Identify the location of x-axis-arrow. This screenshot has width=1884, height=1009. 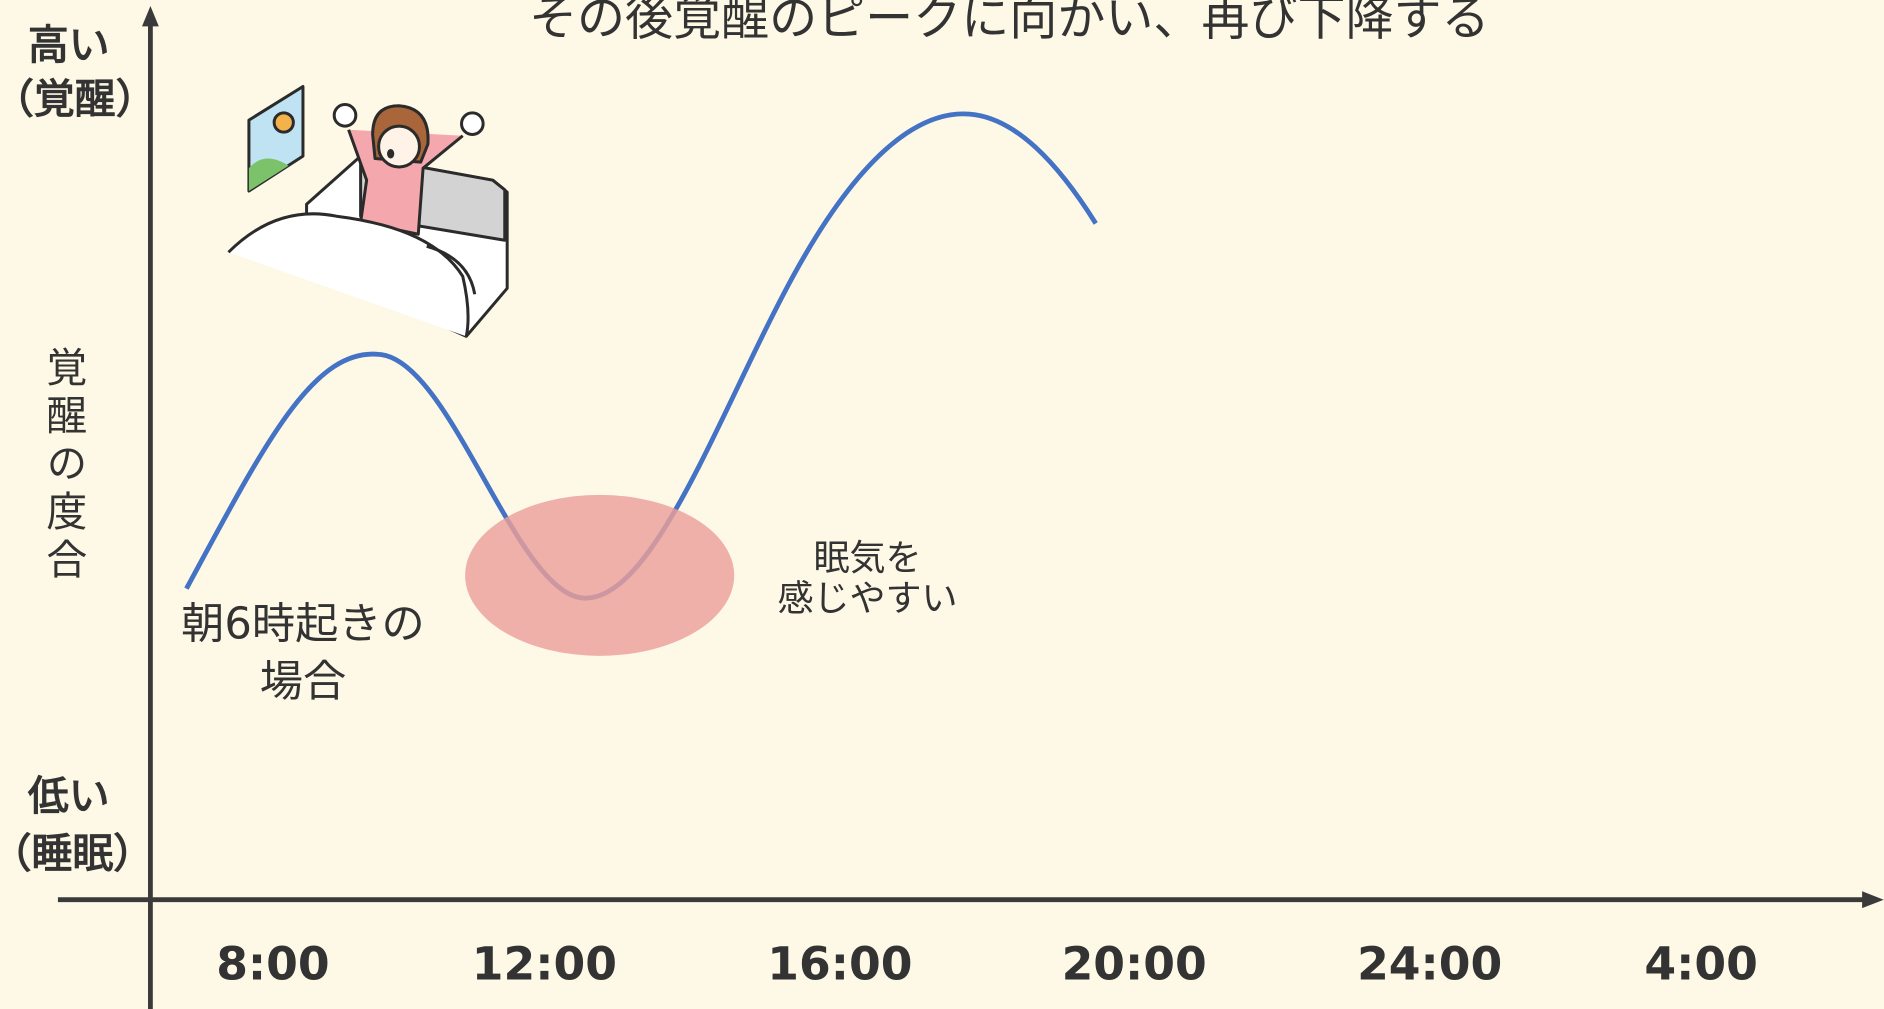
(1873, 900).